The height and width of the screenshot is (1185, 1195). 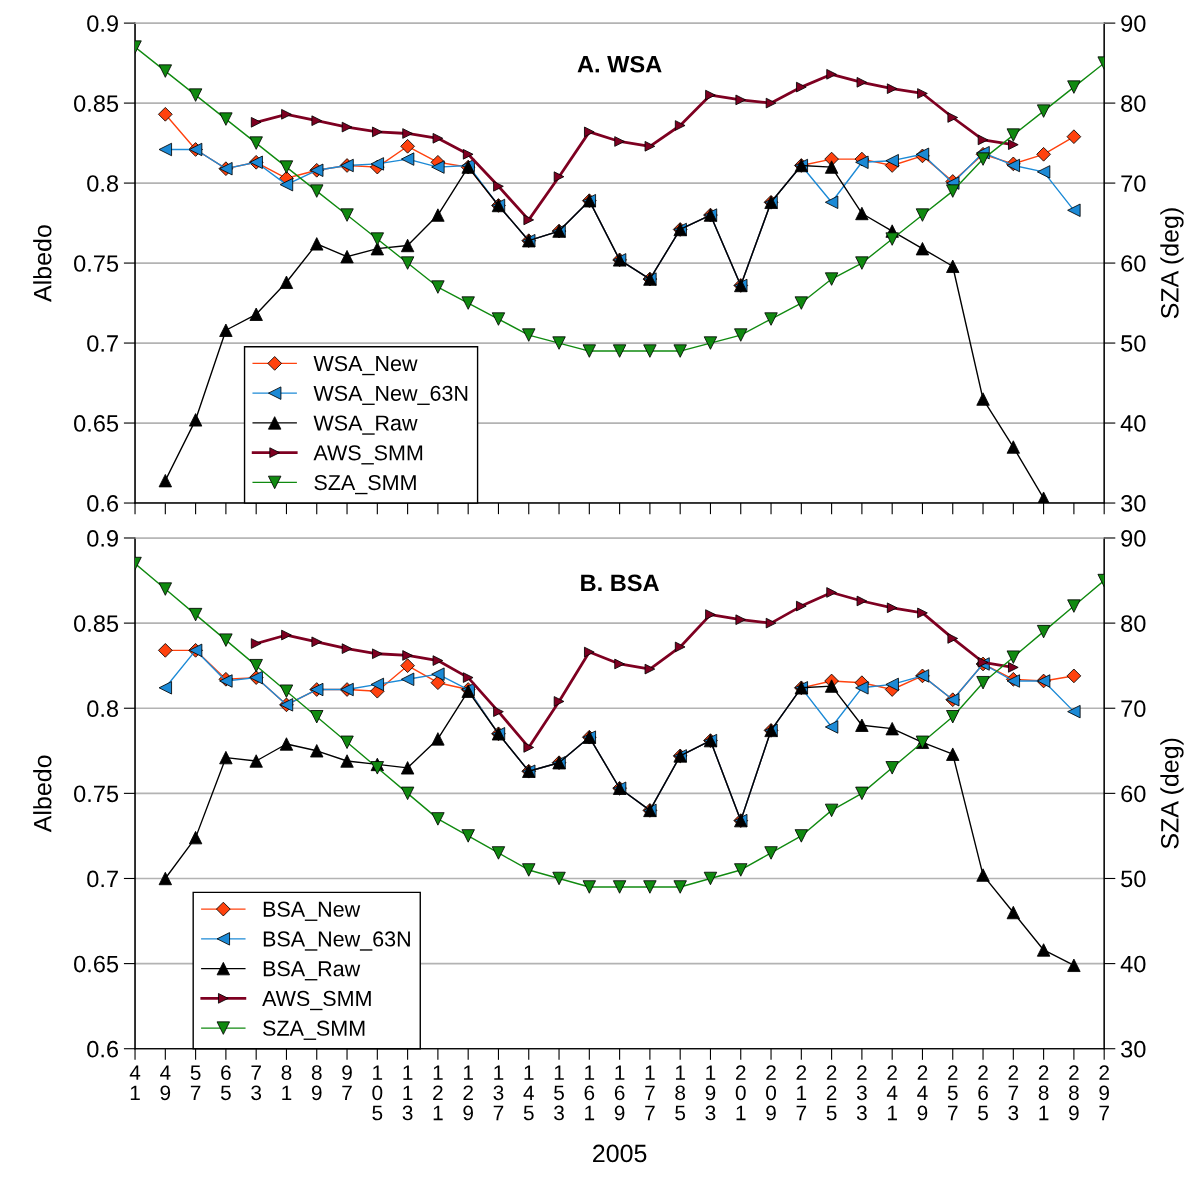 What do you see at coordinates (312, 971) in the screenshot?
I see `legend-label: BSA_Raw` at bounding box center [312, 971].